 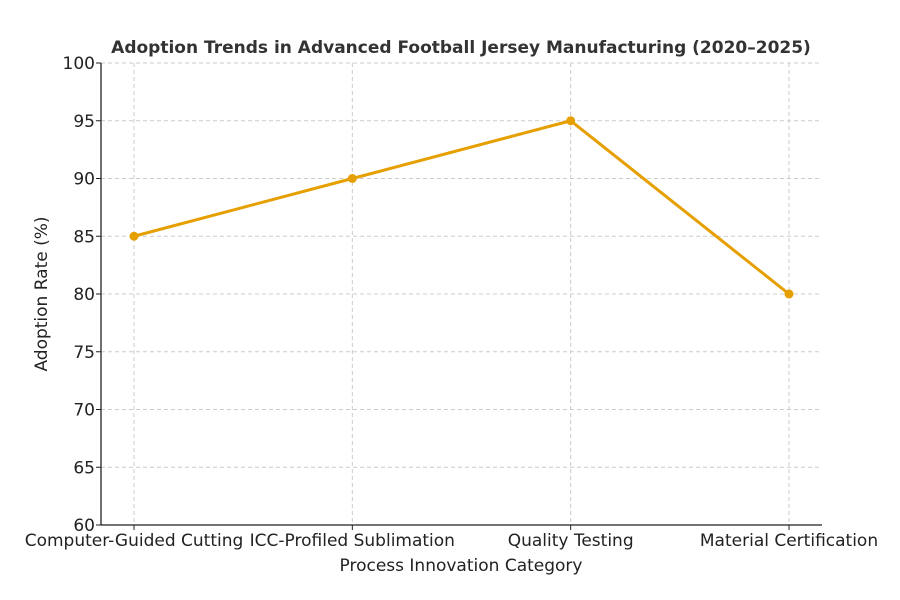 What do you see at coordinates (134, 541) in the screenshot?
I see `x-tick-label: Computer-Guided Cutting` at bounding box center [134, 541].